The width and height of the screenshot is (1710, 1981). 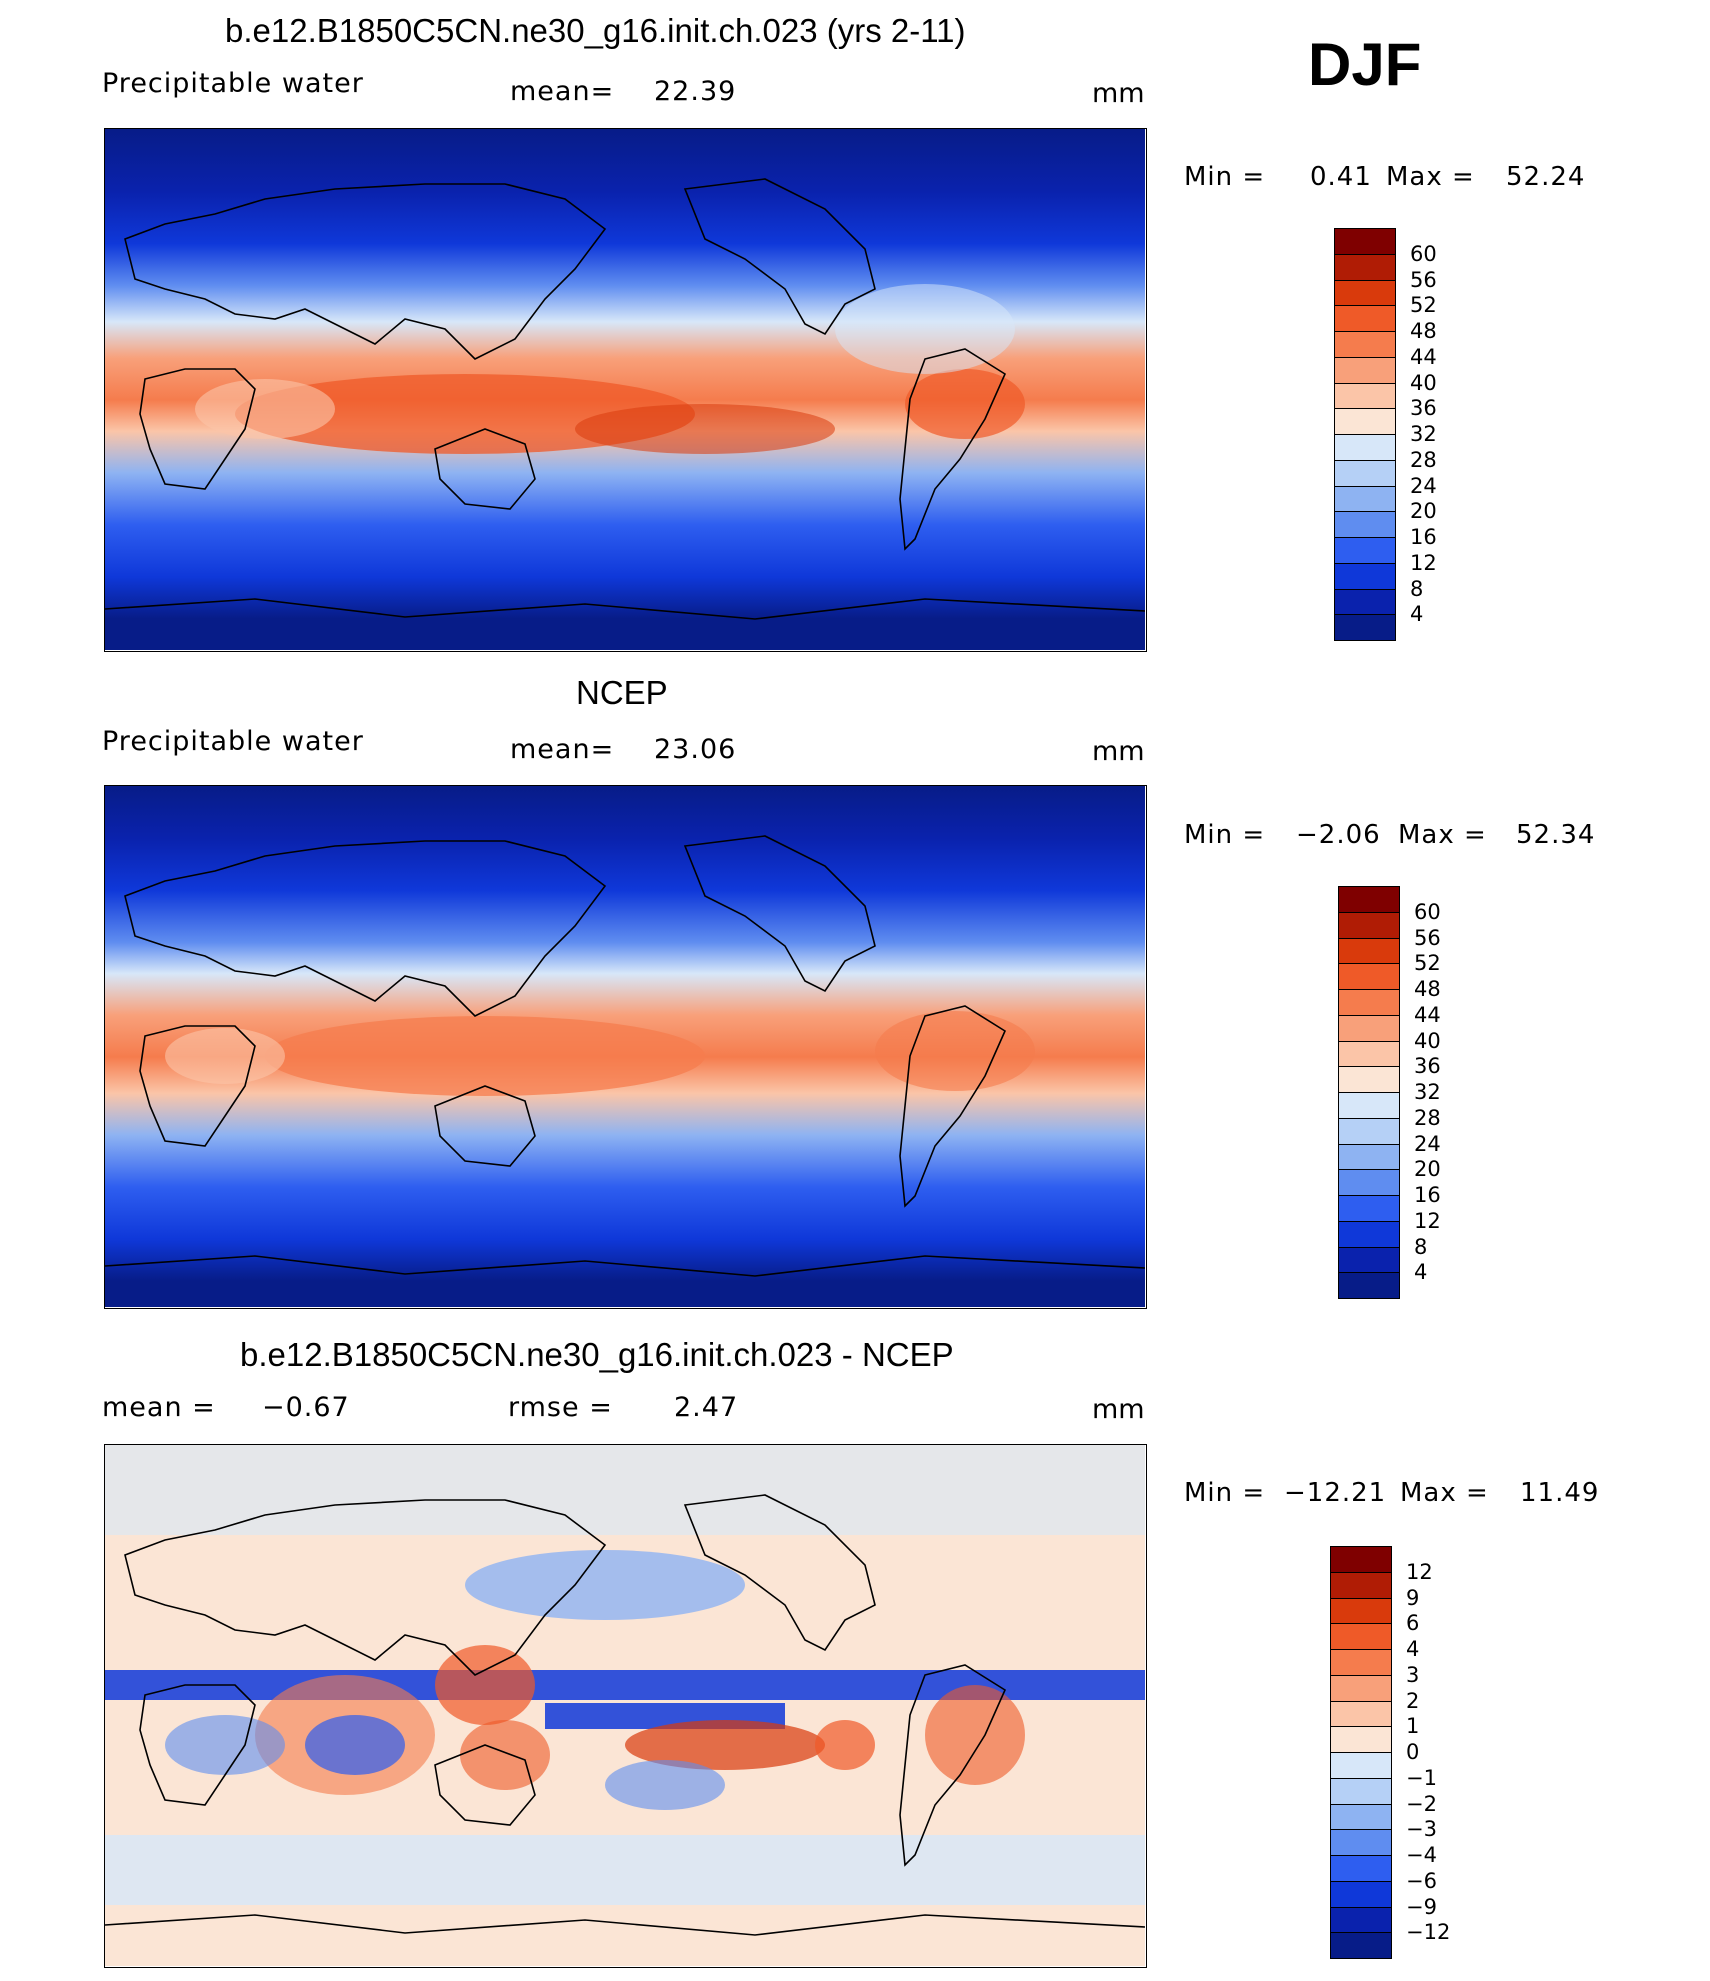 What do you see at coordinates (1427, 911) in the screenshot?
I see `panel2-colorbar-label: 60` at bounding box center [1427, 911].